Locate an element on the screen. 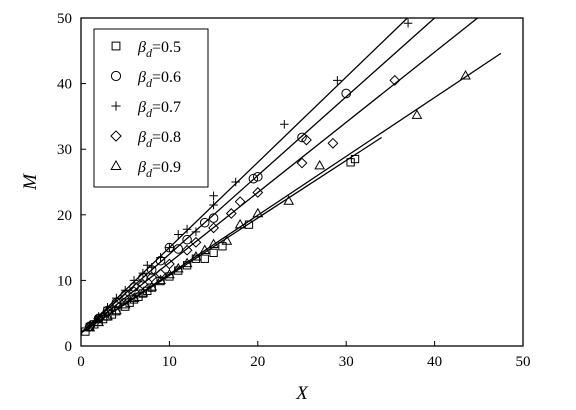 Image resolution: width=576 pixels, height=410 pixels. legend: βd=0.5 βd=0.6 βd=0.7 βd=0.8 βd=0.9 is located at coordinates (151, 108).